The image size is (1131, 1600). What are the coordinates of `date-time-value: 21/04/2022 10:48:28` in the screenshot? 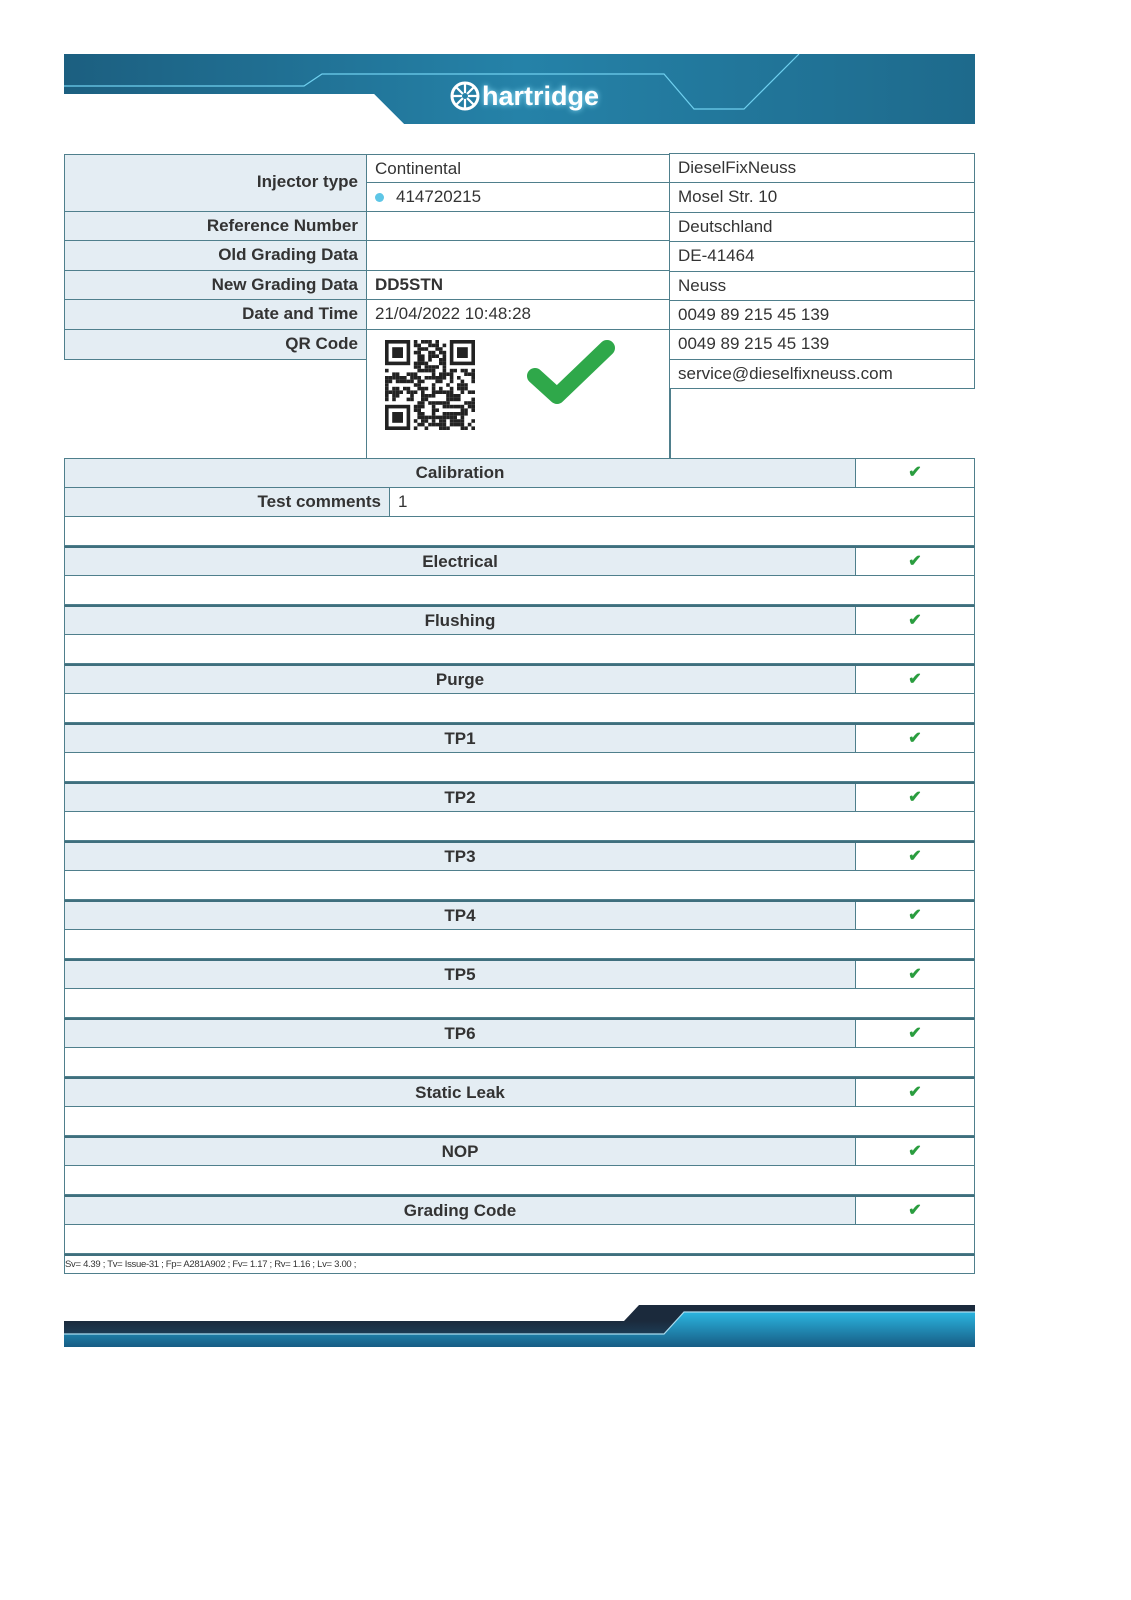 It's located at (518, 314).